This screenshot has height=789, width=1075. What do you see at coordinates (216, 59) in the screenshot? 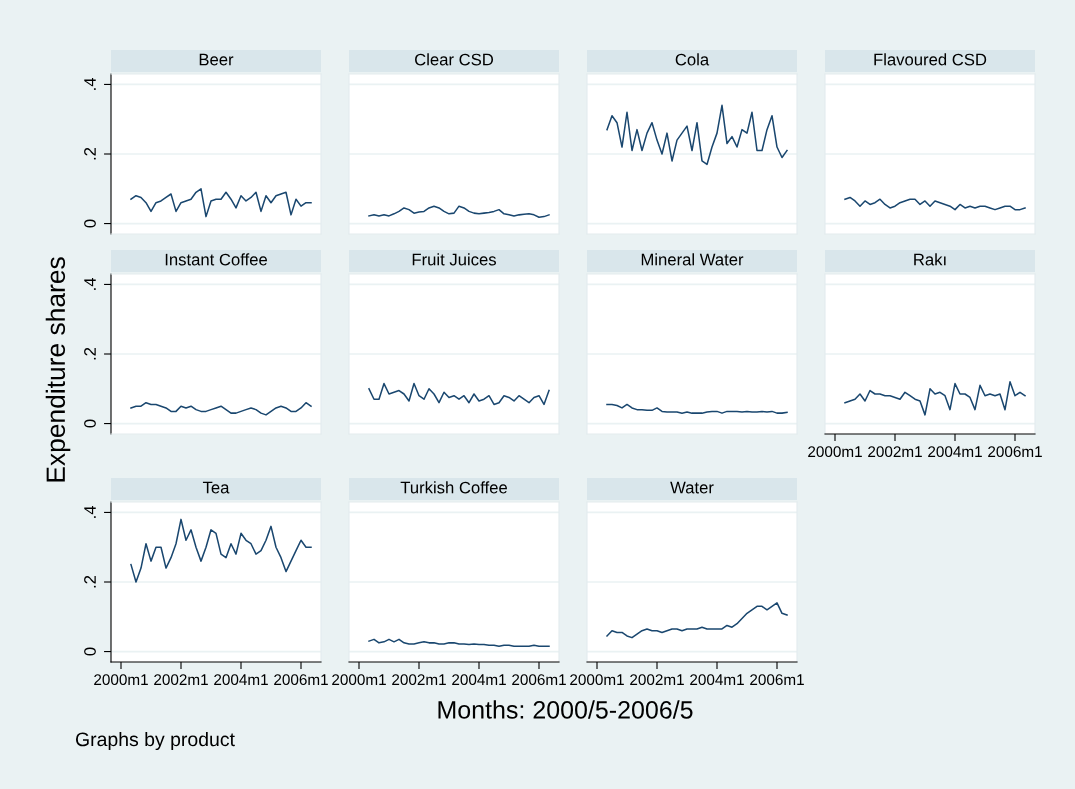
I see `chart-title: Beer` at bounding box center [216, 59].